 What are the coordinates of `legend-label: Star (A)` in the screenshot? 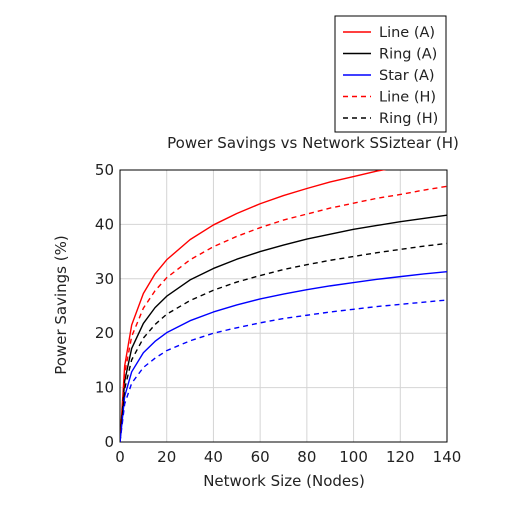 It's located at (407, 76).